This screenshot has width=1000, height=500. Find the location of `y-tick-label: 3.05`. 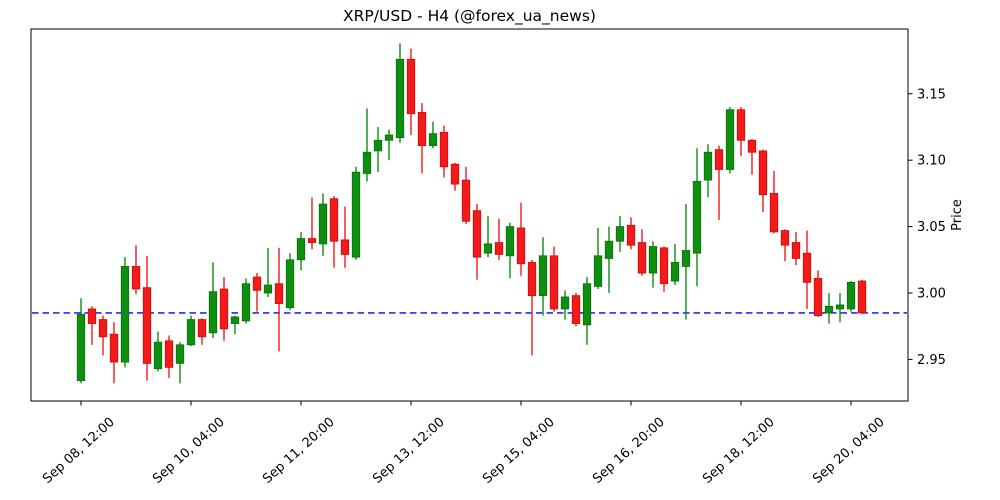

y-tick-label: 3.05 is located at coordinates (931, 227).